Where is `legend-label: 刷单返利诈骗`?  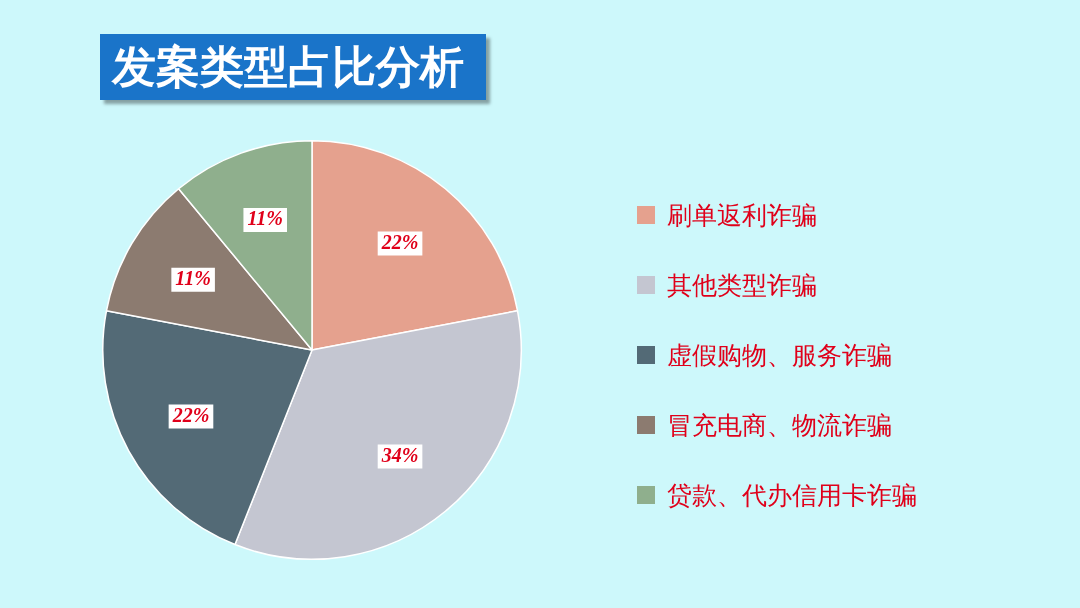 legend-label: 刷单返利诈骗 is located at coordinates (742, 215).